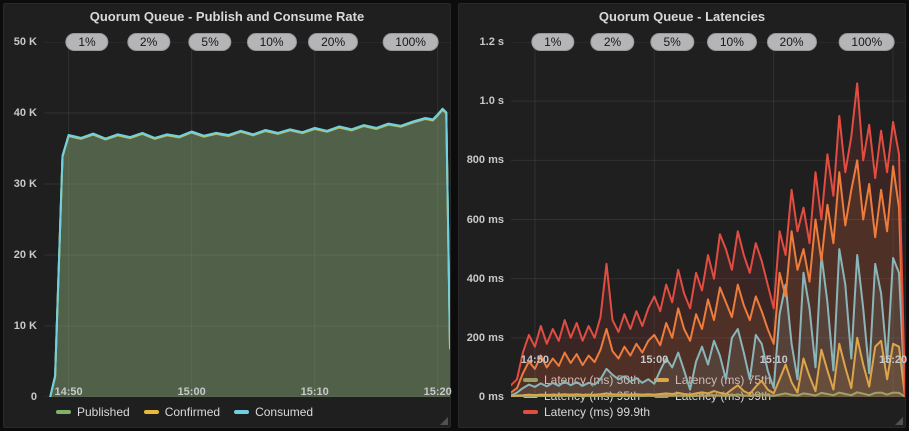 The image size is (909, 431). I want to click on legend-item-latency-ms-75th: Latency (ms) 75th, so click(712, 380).